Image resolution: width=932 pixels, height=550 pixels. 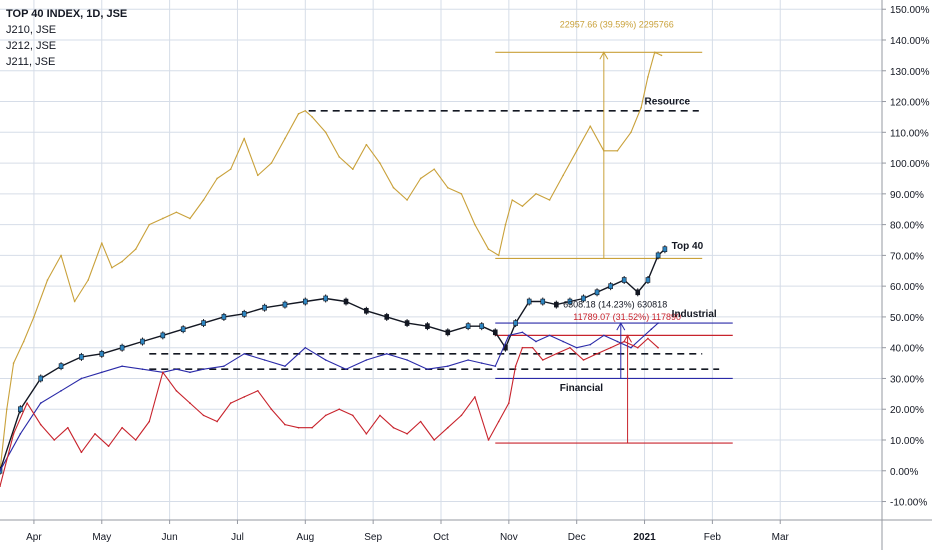 I want to click on legend-title: TOP 40 INDEX, 1D, JSE, so click(x=67, y=14).